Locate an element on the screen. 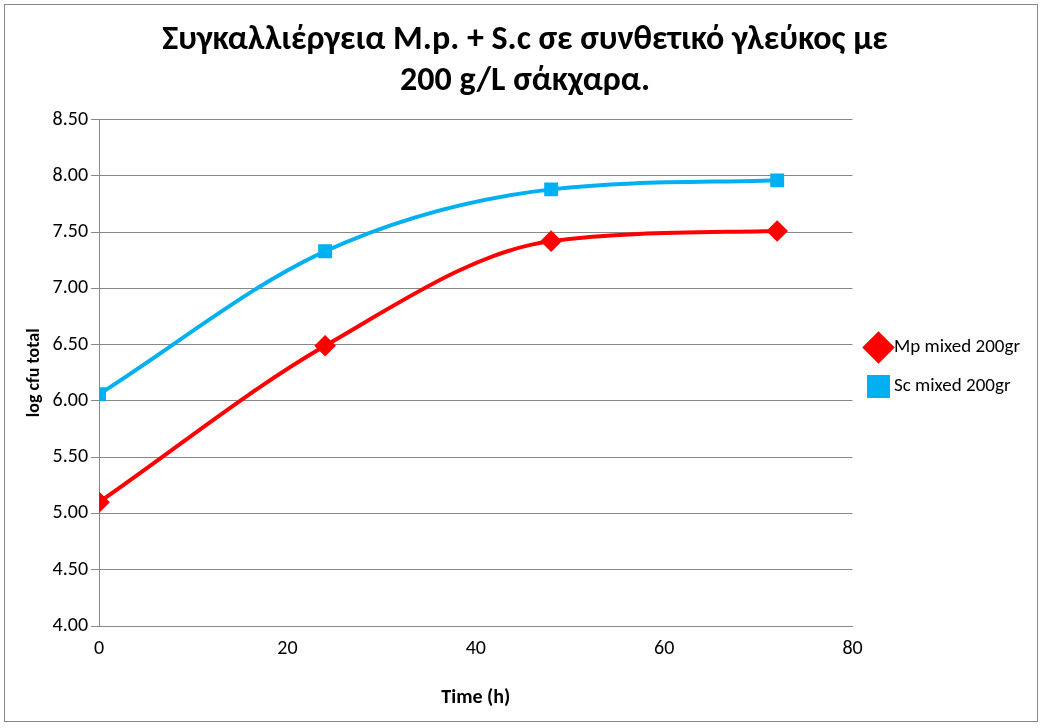 This screenshot has height=728, width=1044. y-axis-title: log cfu total is located at coordinates (33, 373).